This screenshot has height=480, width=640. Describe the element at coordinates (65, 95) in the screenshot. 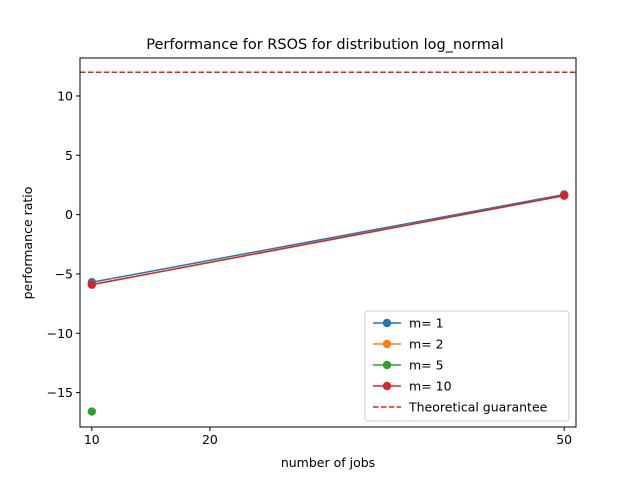

I see `y-tick-label: 10` at that location.